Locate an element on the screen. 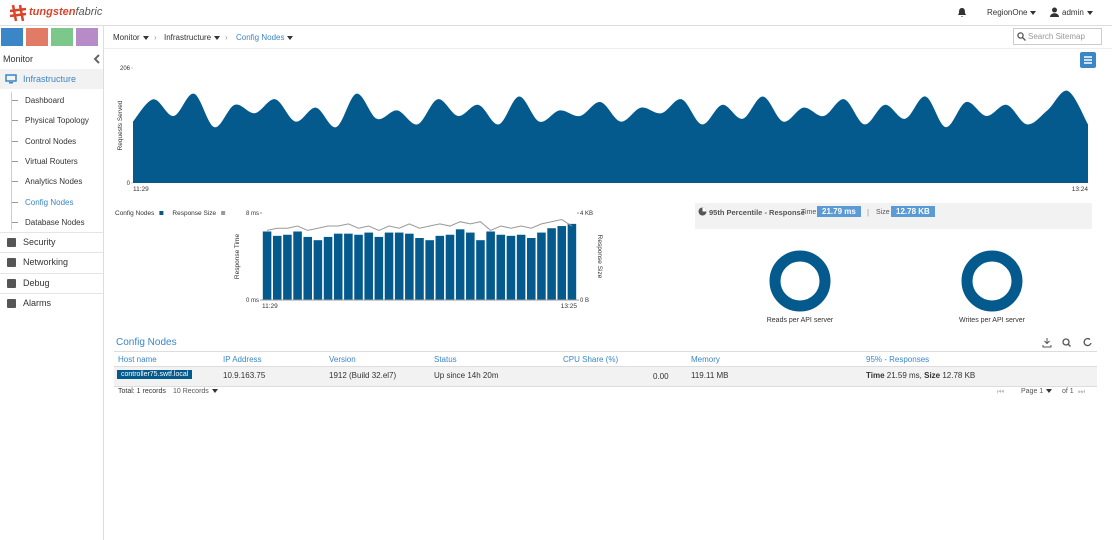  pager-first: ⏮ is located at coordinates (1001, 391).